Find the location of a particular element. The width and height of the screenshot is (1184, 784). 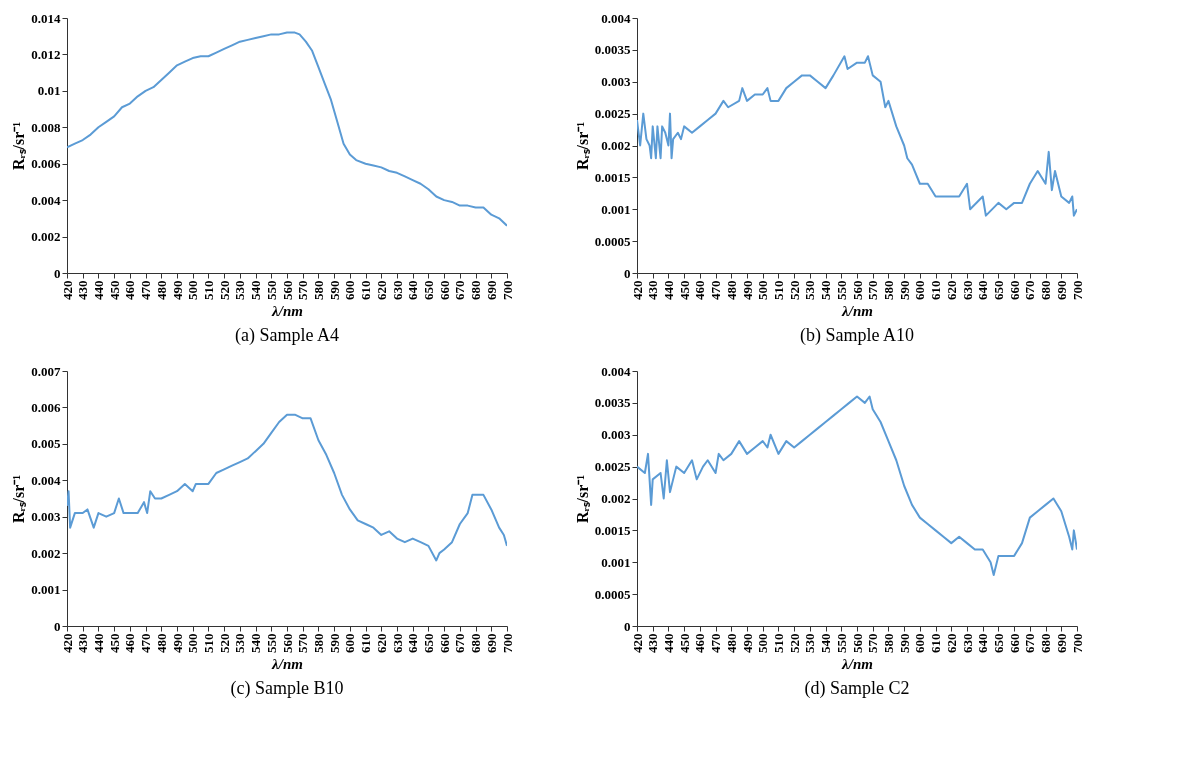

x-tick-label: 520 is located at coordinates (794, 643).